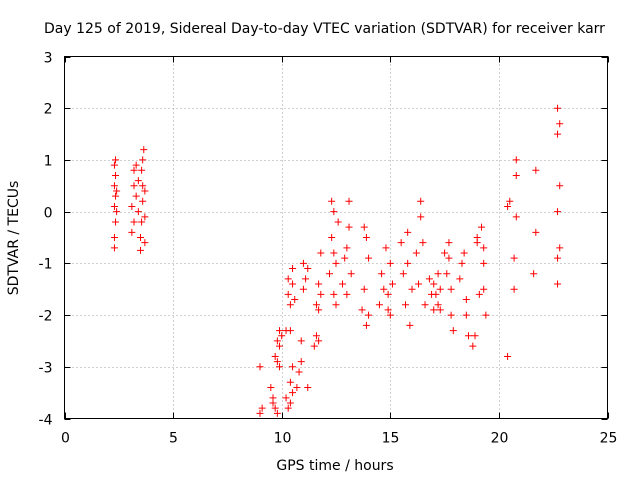 The height and width of the screenshot is (480, 640). What do you see at coordinates (283, 439) in the screenshot?
I see `x-tick-label: 10` at bounding box center [283, 439].